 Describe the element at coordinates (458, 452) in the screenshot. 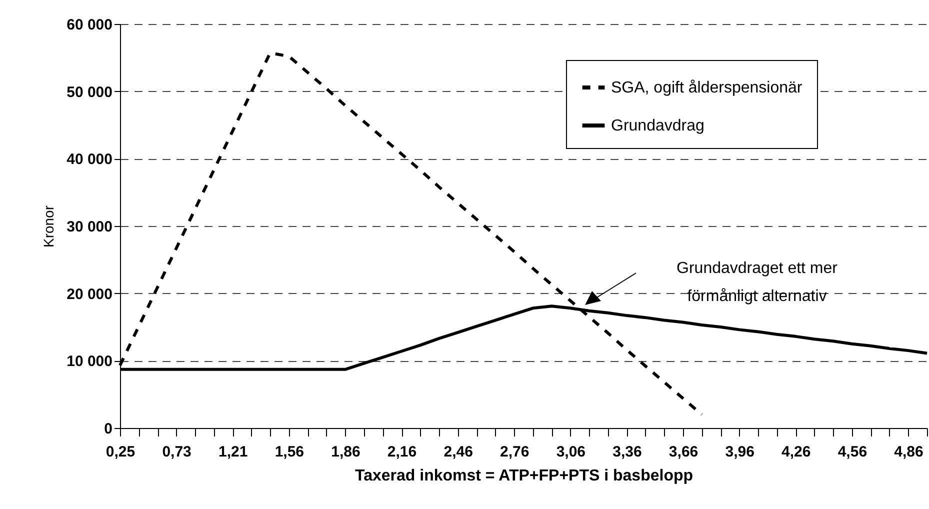

I see `x-tick-label: 2,46` at that location.